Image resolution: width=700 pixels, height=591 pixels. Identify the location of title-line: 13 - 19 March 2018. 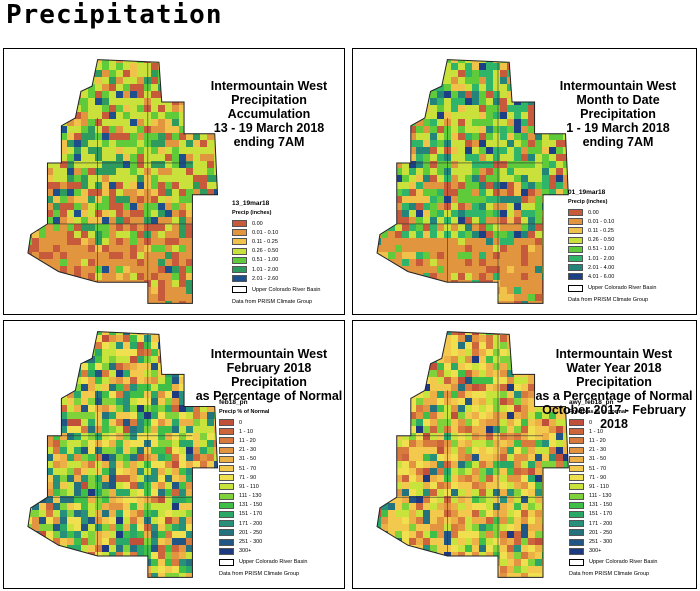
(269, 128).